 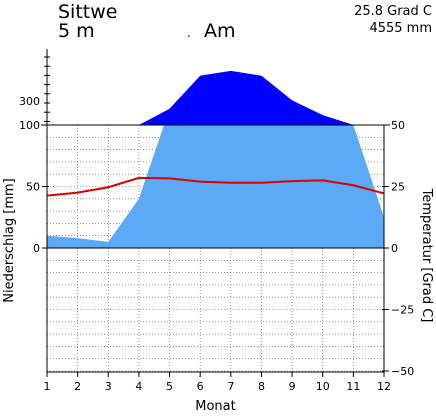 I want to click on x-tick-label: 1, so click(x=47, y=386).